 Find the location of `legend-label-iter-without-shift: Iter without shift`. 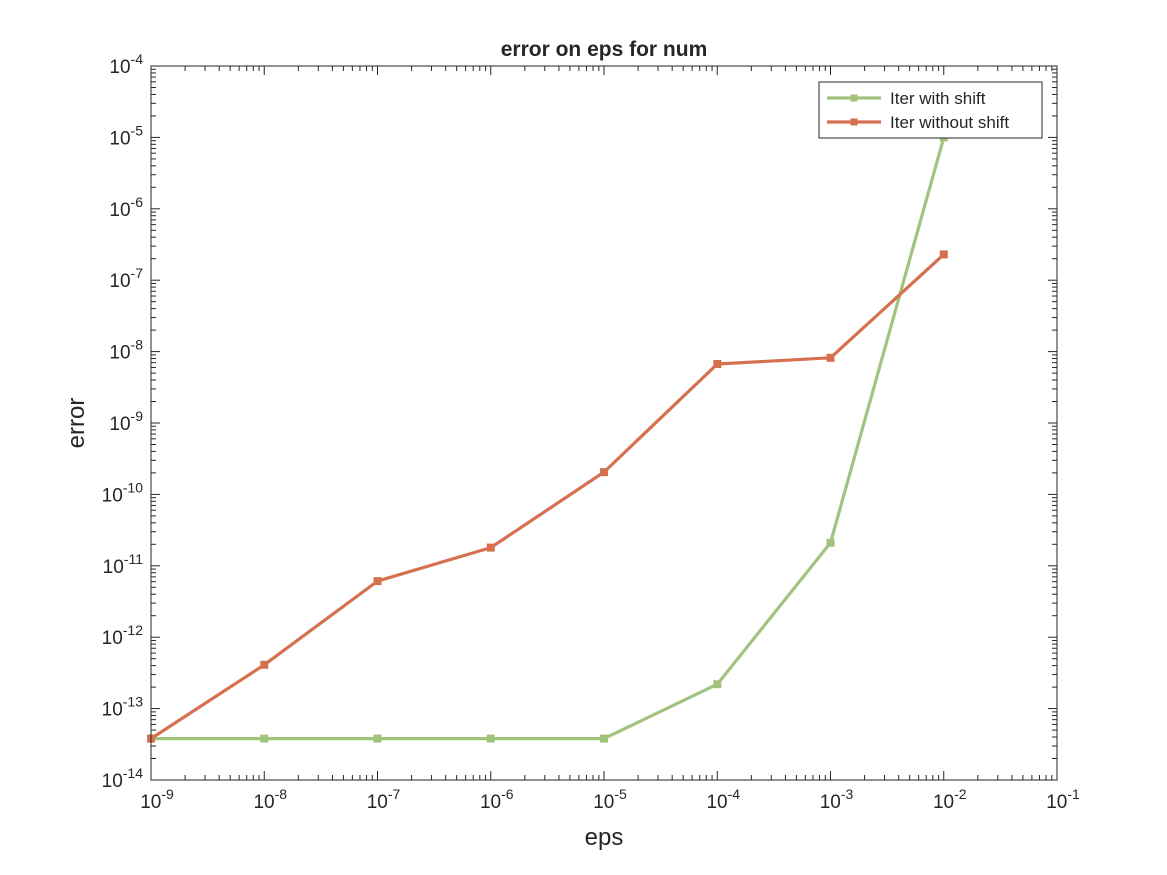

legend-label-iter-without-shift: Iter without shift is located at coordinates (949, 122).